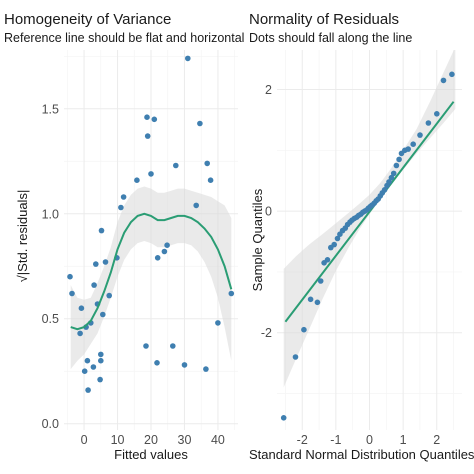  I want to click on homogeneity-x-axis-label: Fitted values, so click(151, 454).